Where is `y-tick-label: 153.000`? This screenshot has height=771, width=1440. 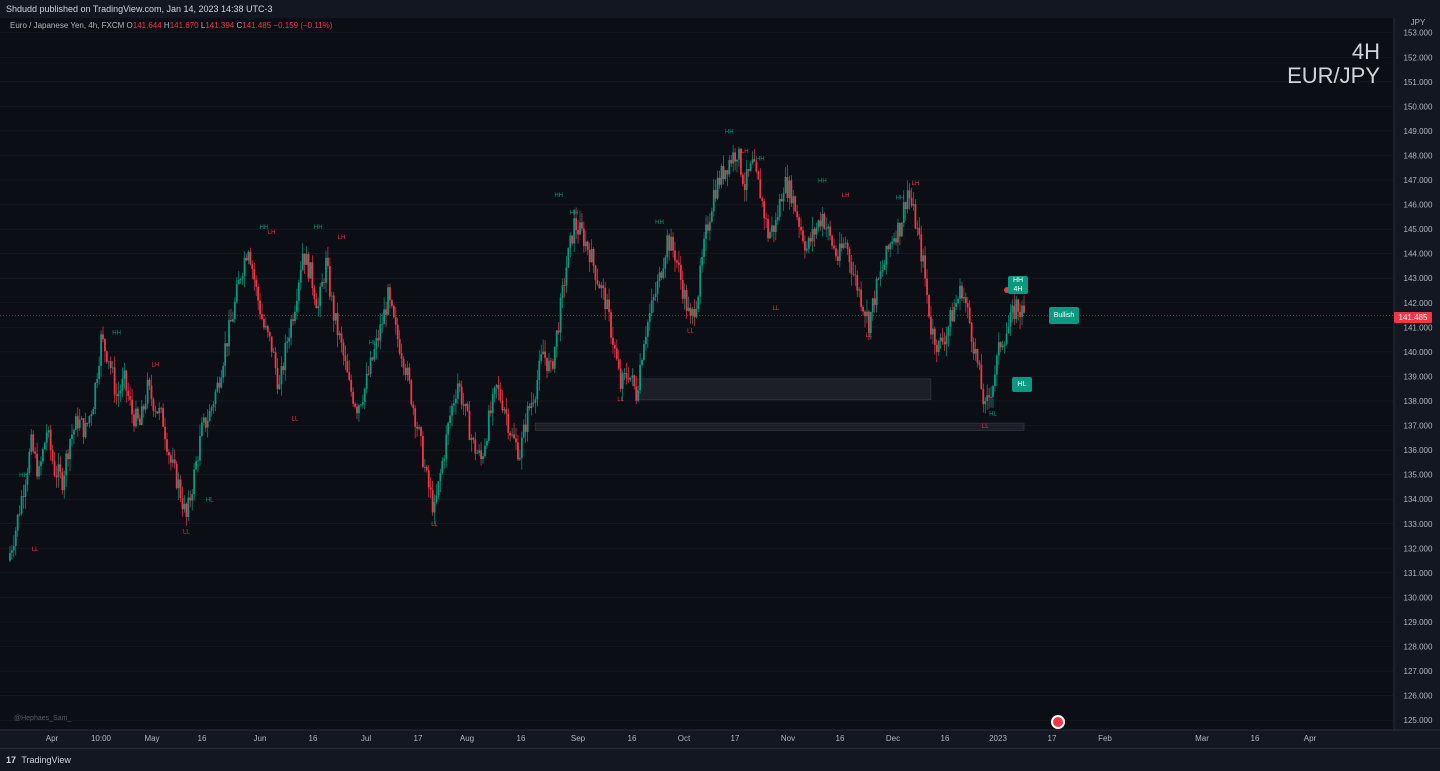 y-tick-label: 153.000 is located at coordinates (1418, 33).